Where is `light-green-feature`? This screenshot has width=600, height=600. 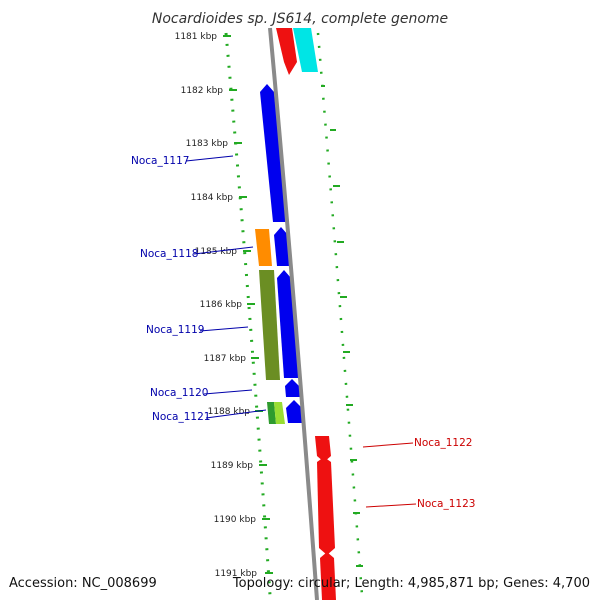 light-green-feature is located at coordinates (279, 413).